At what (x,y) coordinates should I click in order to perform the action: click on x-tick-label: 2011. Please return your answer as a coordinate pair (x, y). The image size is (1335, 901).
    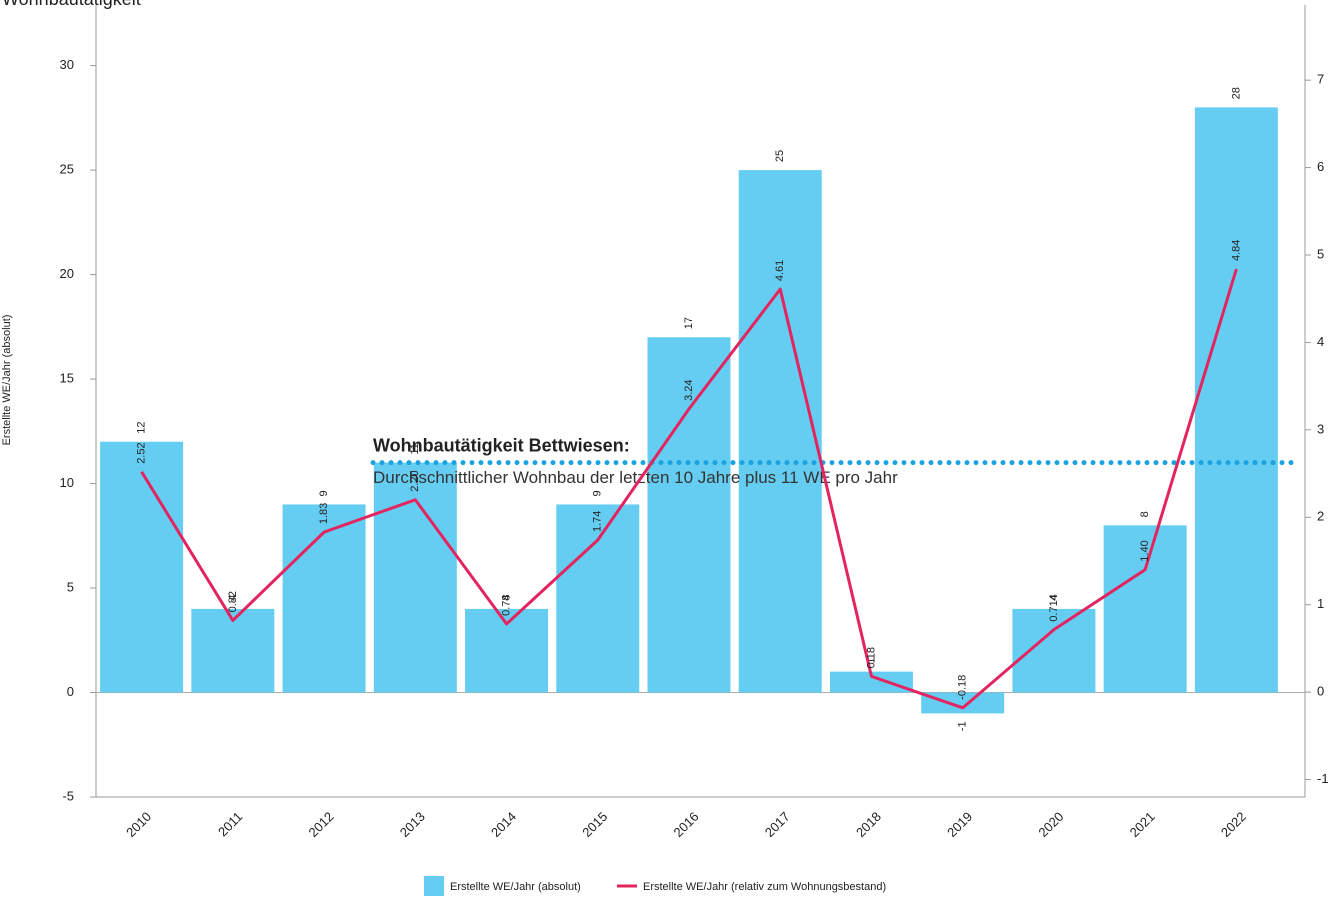
    Looking at the image, I should click on (230, 824).